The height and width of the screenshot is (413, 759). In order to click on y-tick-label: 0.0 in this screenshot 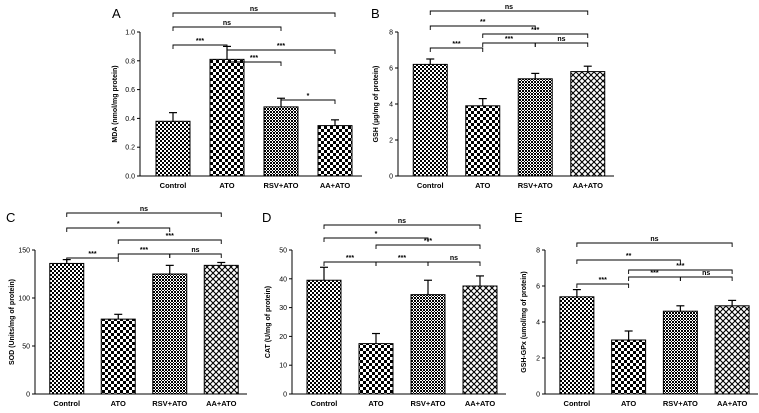, I will do `click(130, 177)`.